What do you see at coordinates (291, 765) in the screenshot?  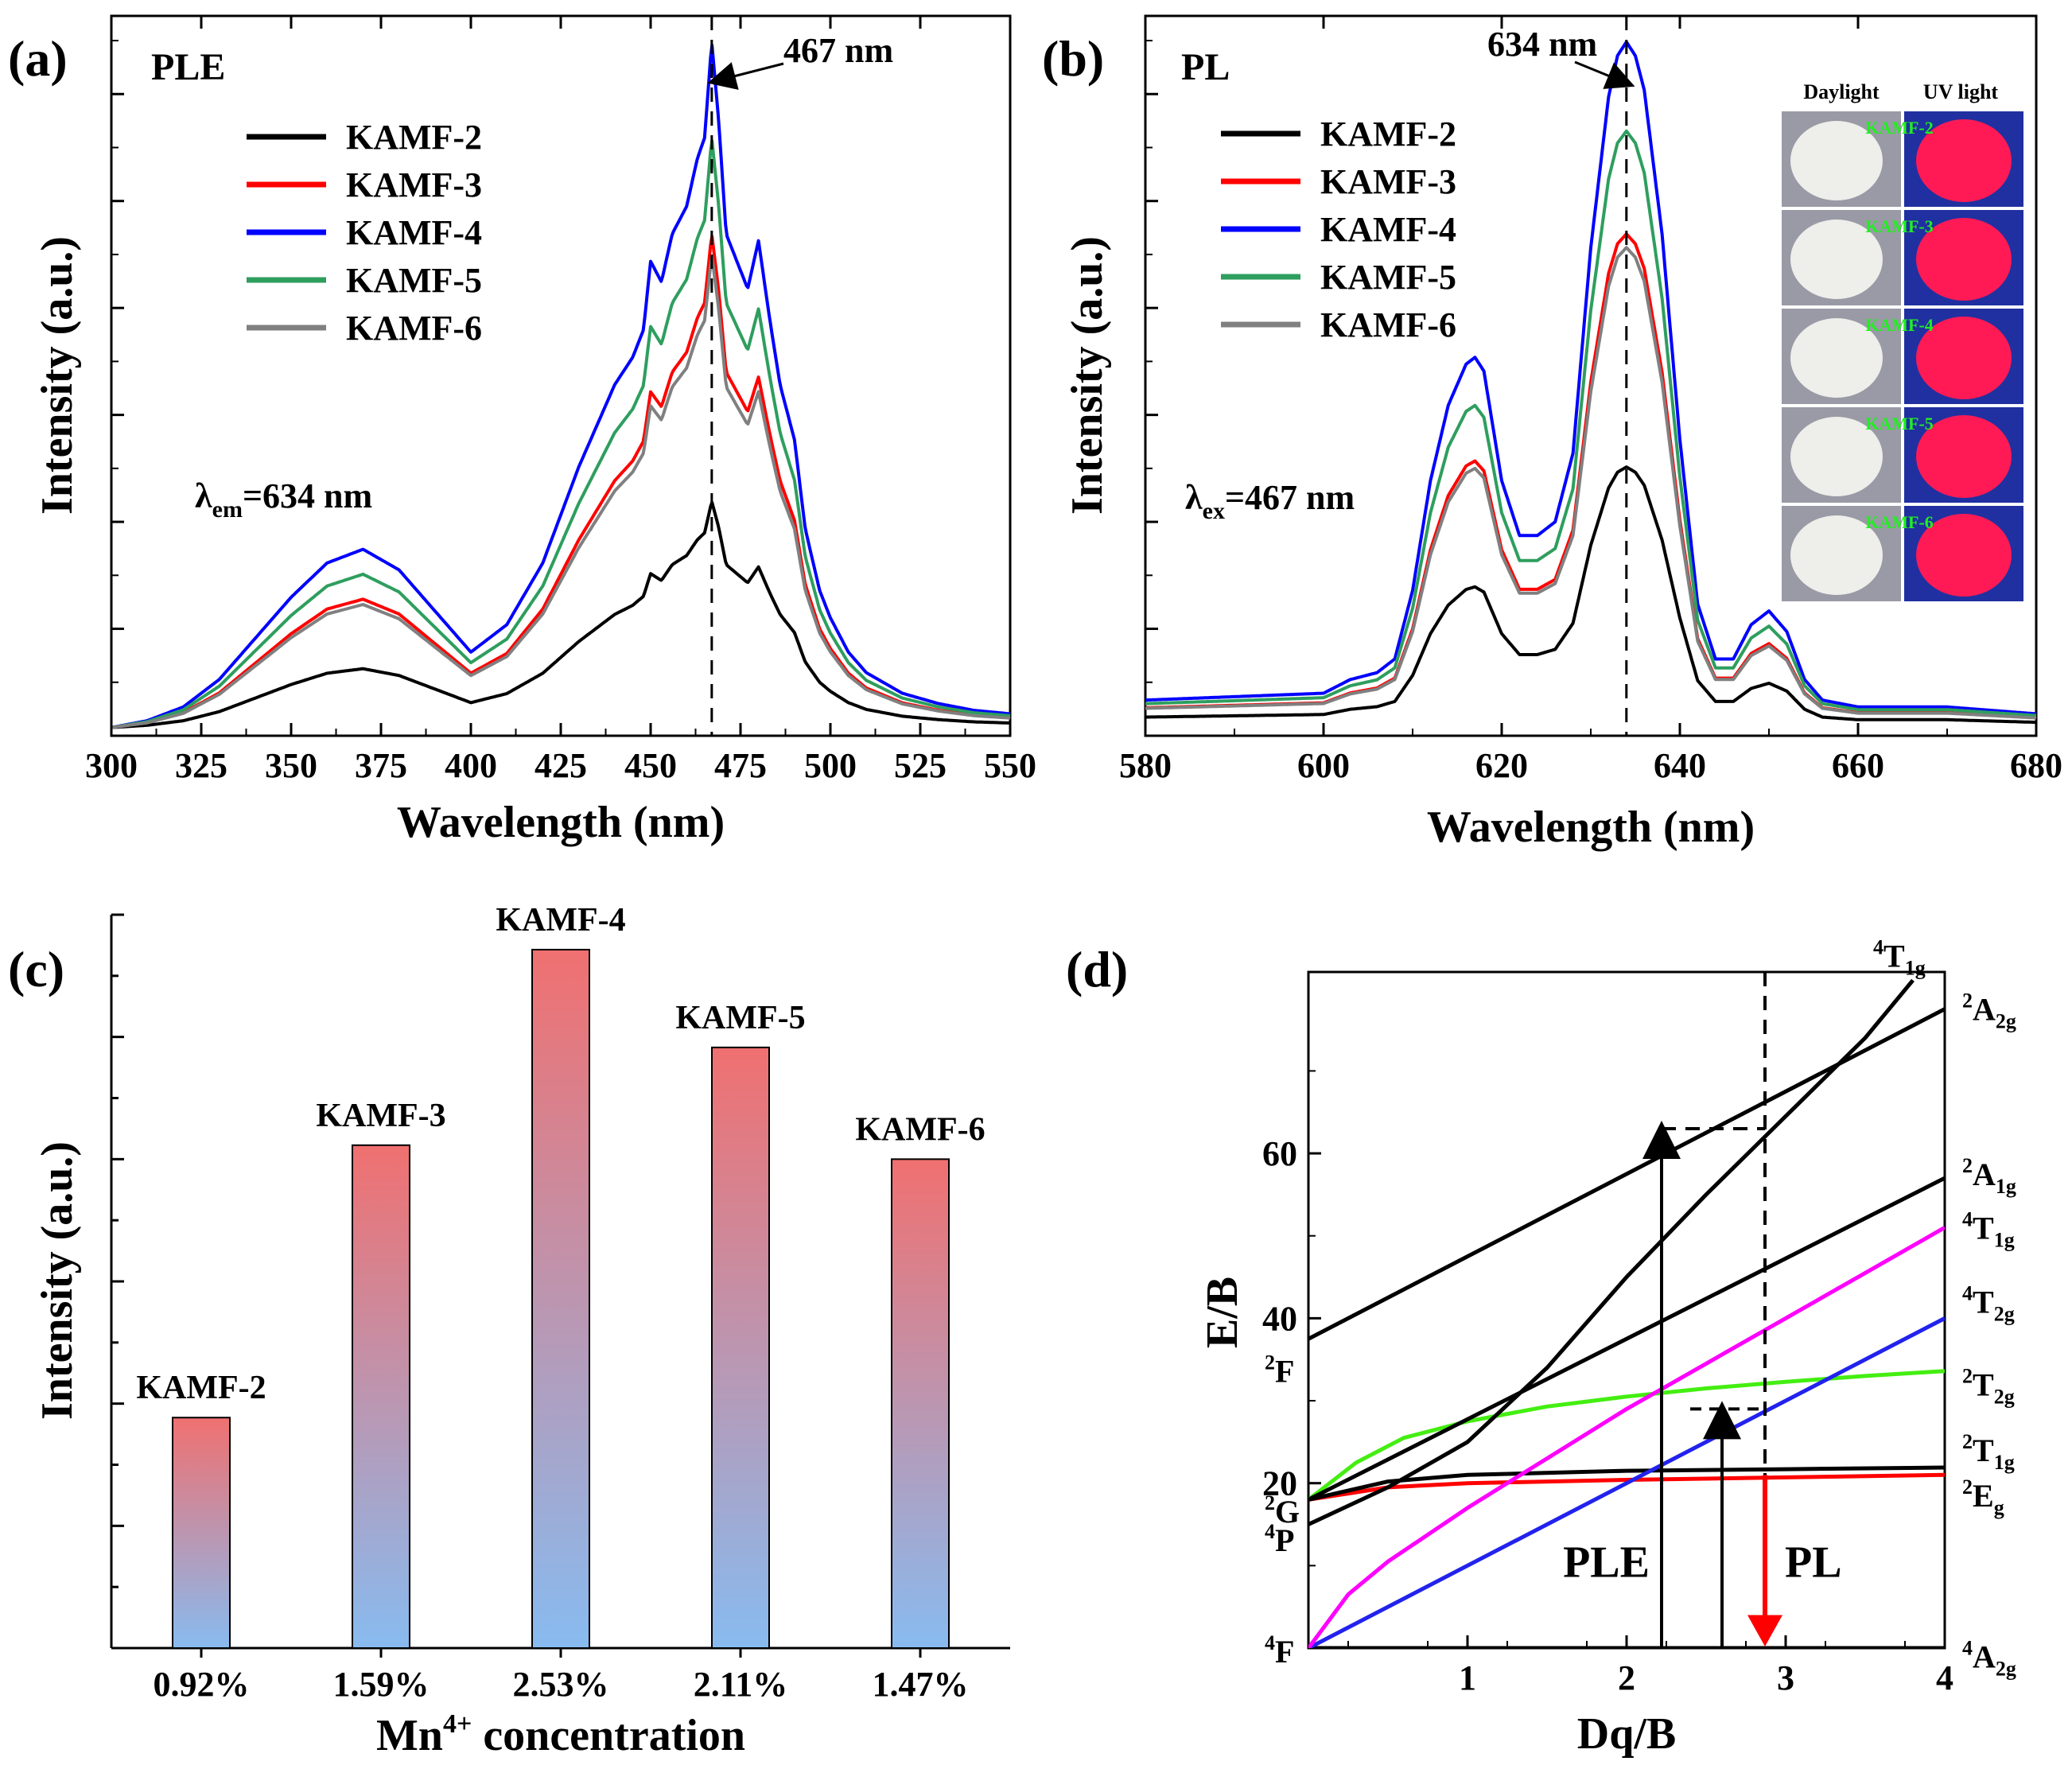 I see `panel-a-xtick-label: 350` at bounding box center [291, 765].